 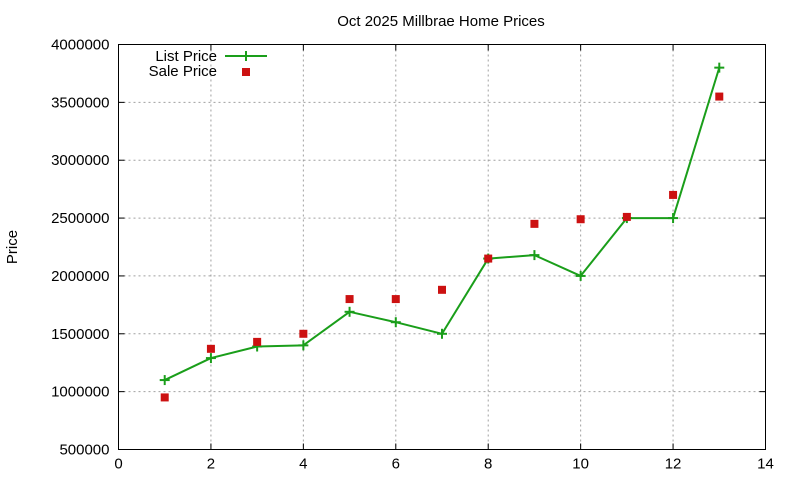 What do you see at coordinates (765, 464) in the screenshot?
I see `x-tick-label: 14` at bounding box center [765, 464].